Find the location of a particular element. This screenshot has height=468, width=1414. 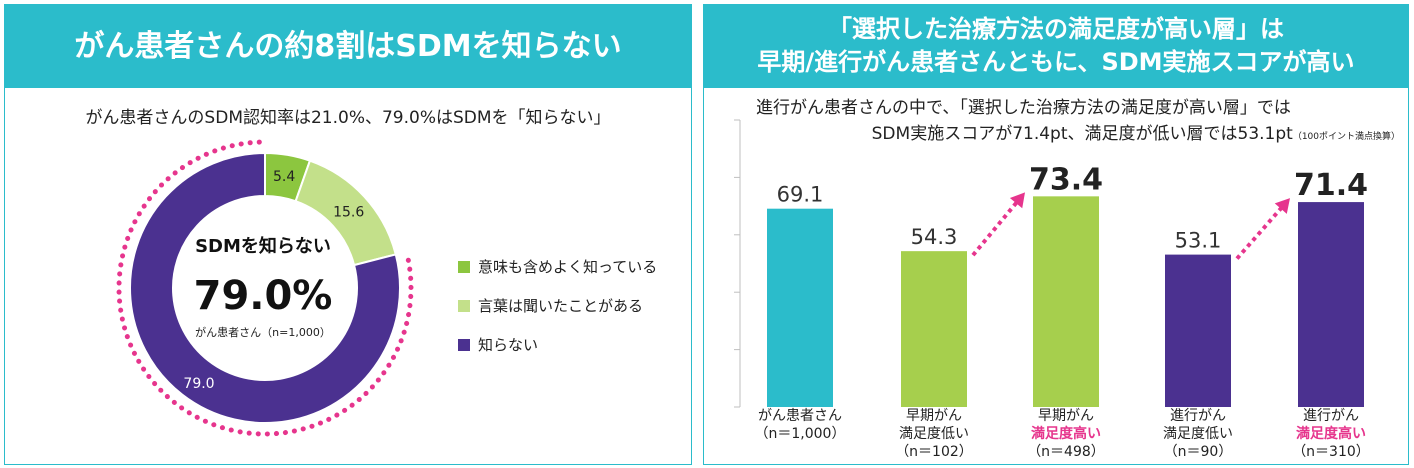

category-label: 進行がん満足度低い （n＝90） is located at coordinates (1198, 434).